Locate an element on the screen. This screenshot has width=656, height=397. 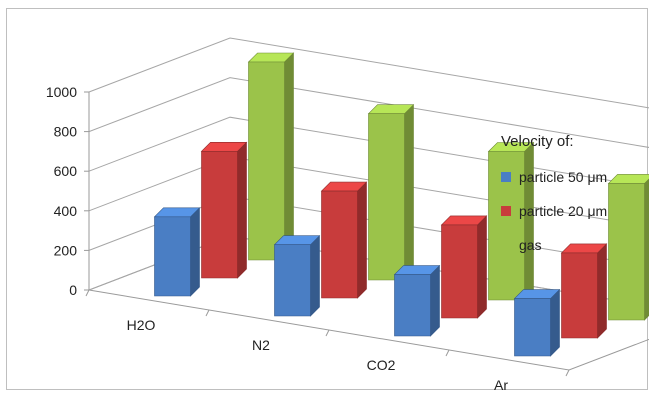
bar-particle-50-m-ar is located at coordinates (537, 322).